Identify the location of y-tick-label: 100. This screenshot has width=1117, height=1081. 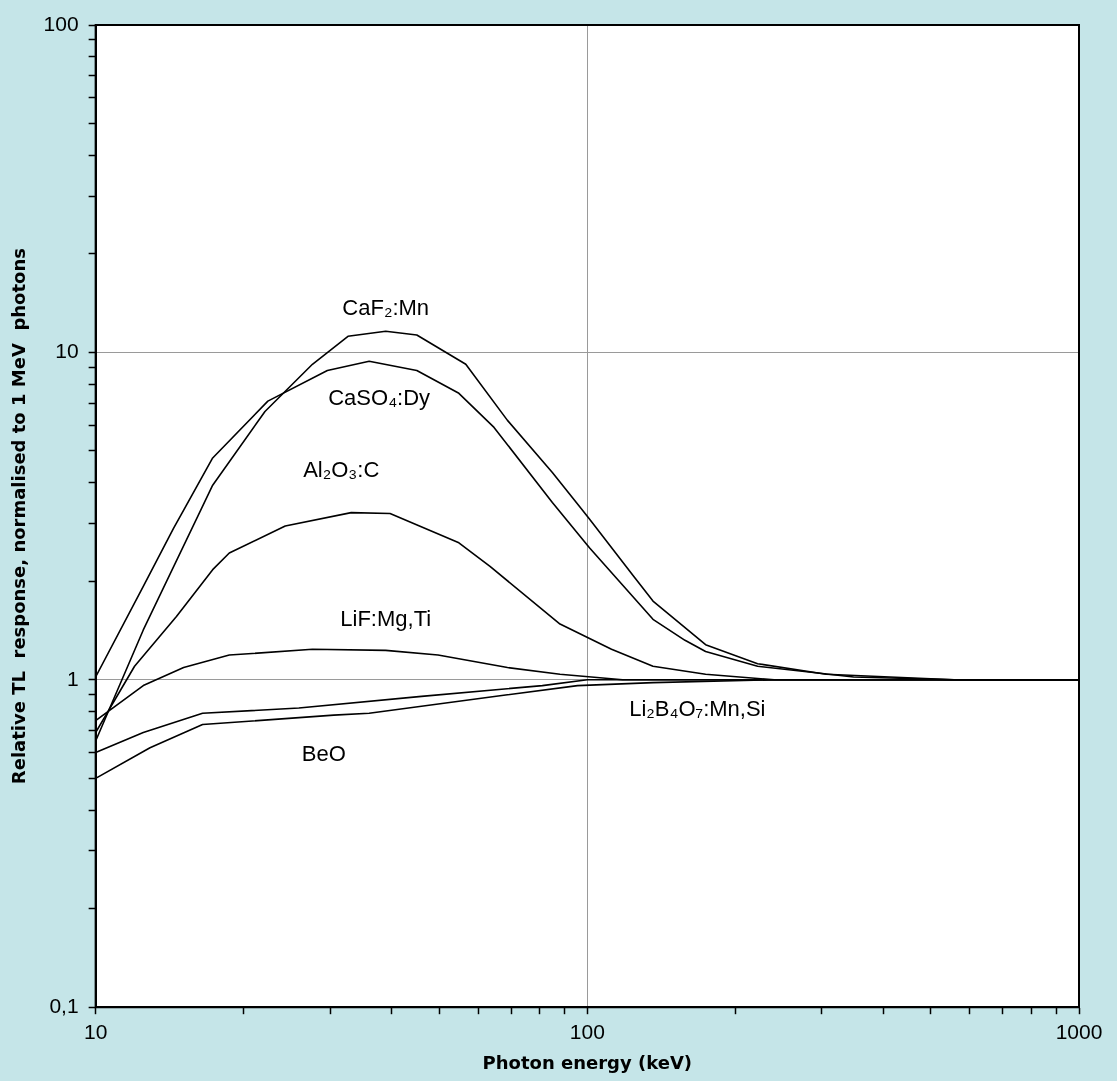
(61, 23).